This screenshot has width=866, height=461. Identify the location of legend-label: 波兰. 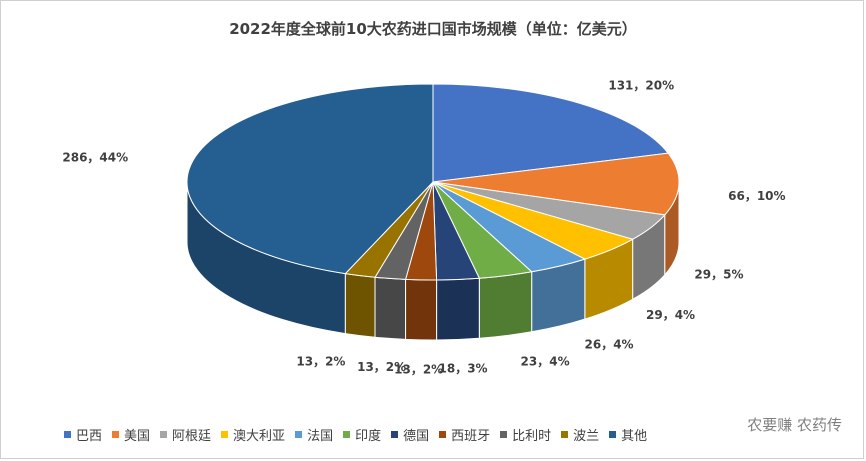
(586, 436).